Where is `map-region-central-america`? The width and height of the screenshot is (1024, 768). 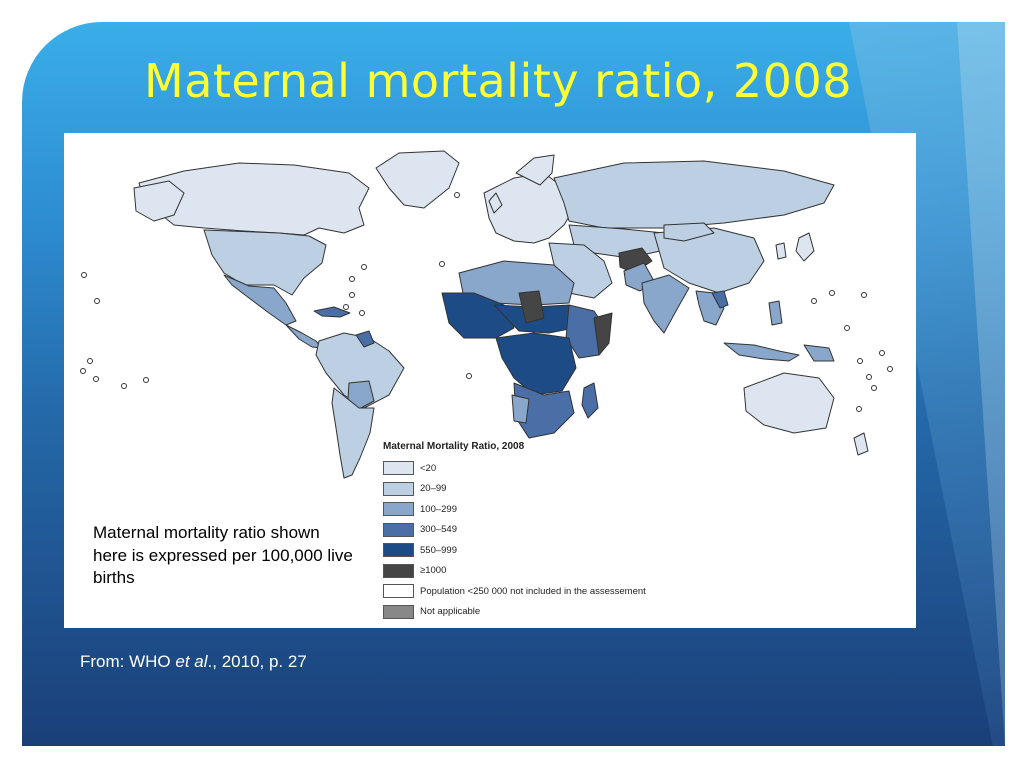
map-region-central-america is located at coordinates (304, 336).